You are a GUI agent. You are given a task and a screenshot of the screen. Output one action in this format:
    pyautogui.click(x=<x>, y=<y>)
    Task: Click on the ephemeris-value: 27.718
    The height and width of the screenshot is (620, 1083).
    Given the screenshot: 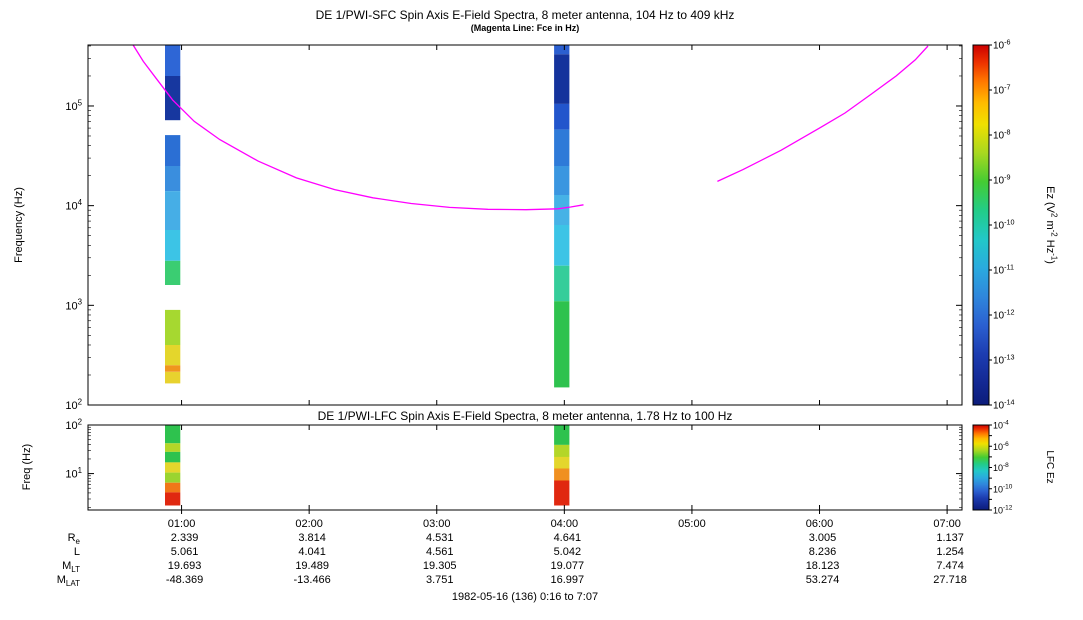 What is the action you would take?
    pyautogui.click(x=950, y=580)
    